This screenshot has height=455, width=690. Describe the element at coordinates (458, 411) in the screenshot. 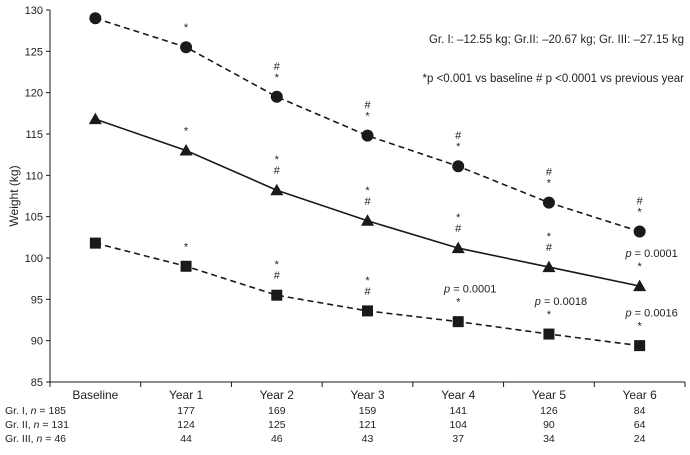

I see `n-table-cell: 141` at that location.